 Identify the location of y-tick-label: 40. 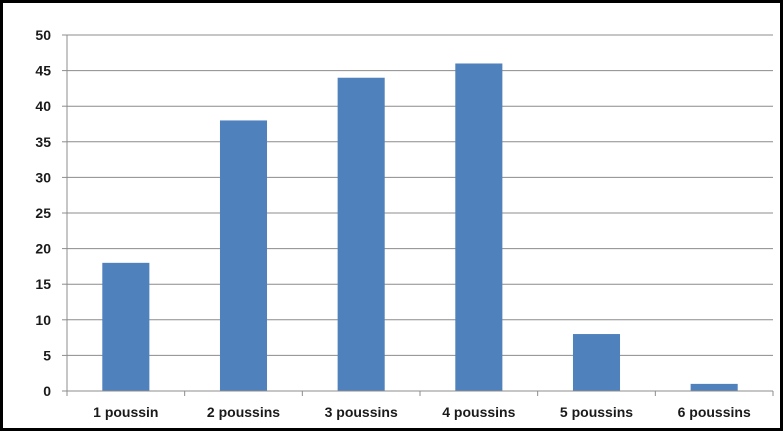
(43, 106).